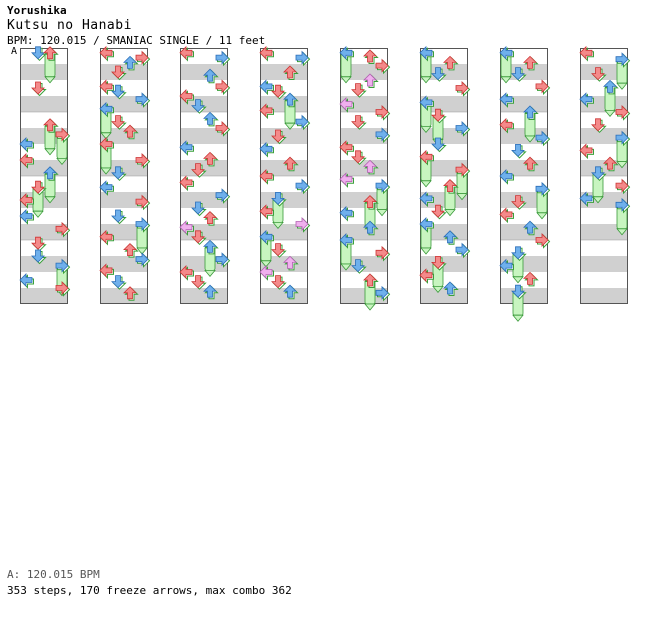 The image size is (672, 620). Describe the element at coordinates (37, 10) in the screenshot. I see `artist-name: Yorushika` at that location.